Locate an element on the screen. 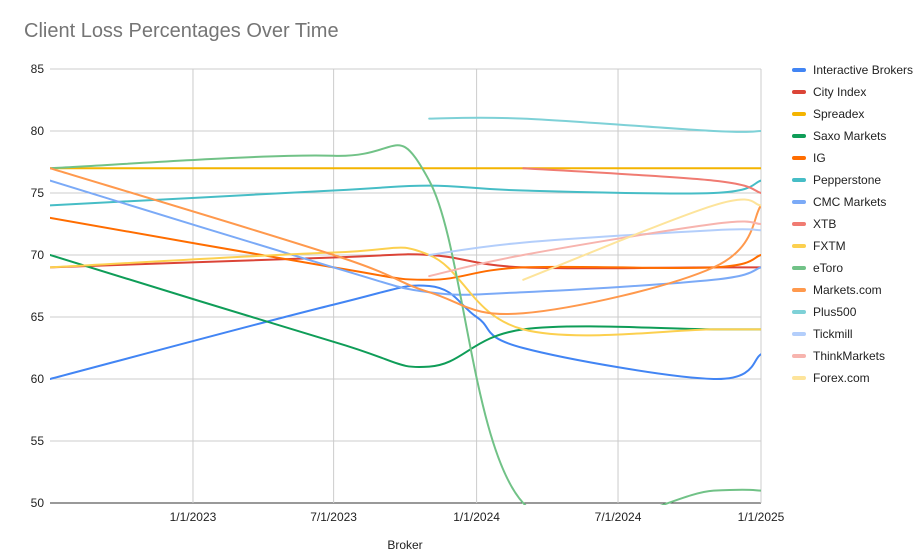 This screenshot has width=919, height=559. legend-label: Pepperstone is located at coordinates (847, 180).